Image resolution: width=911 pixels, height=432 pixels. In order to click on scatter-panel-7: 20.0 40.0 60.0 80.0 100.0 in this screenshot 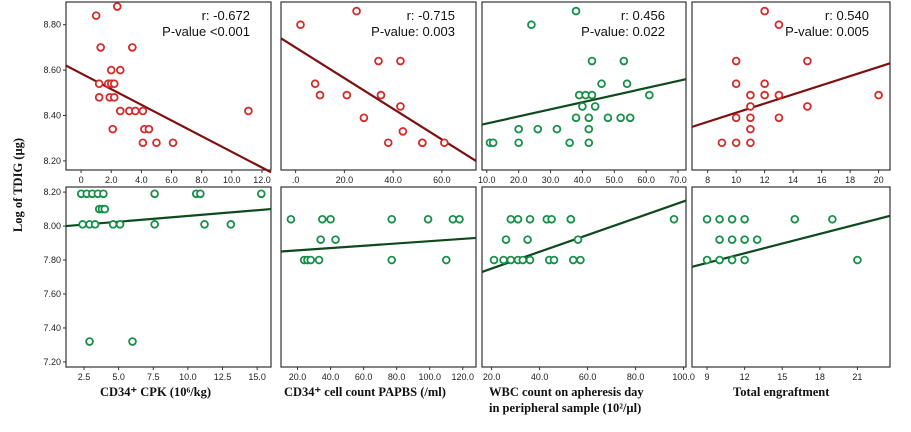, I will do `click(588, 284)`.